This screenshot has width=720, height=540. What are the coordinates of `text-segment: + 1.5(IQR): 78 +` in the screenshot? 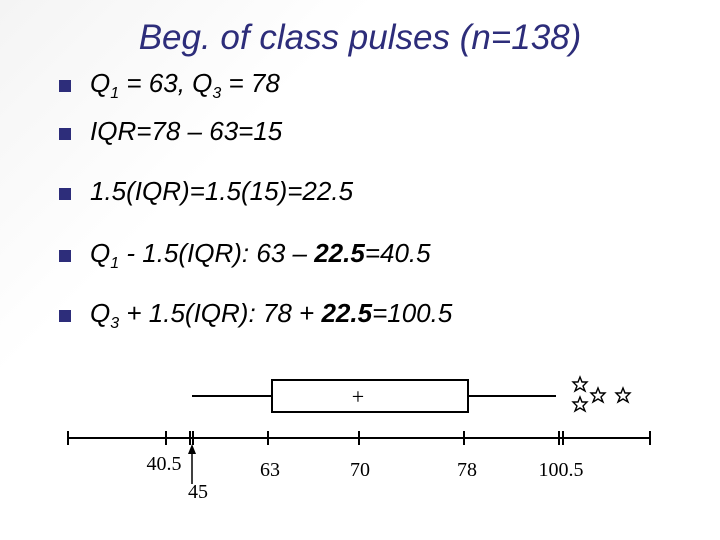 It's located at (220, 313).